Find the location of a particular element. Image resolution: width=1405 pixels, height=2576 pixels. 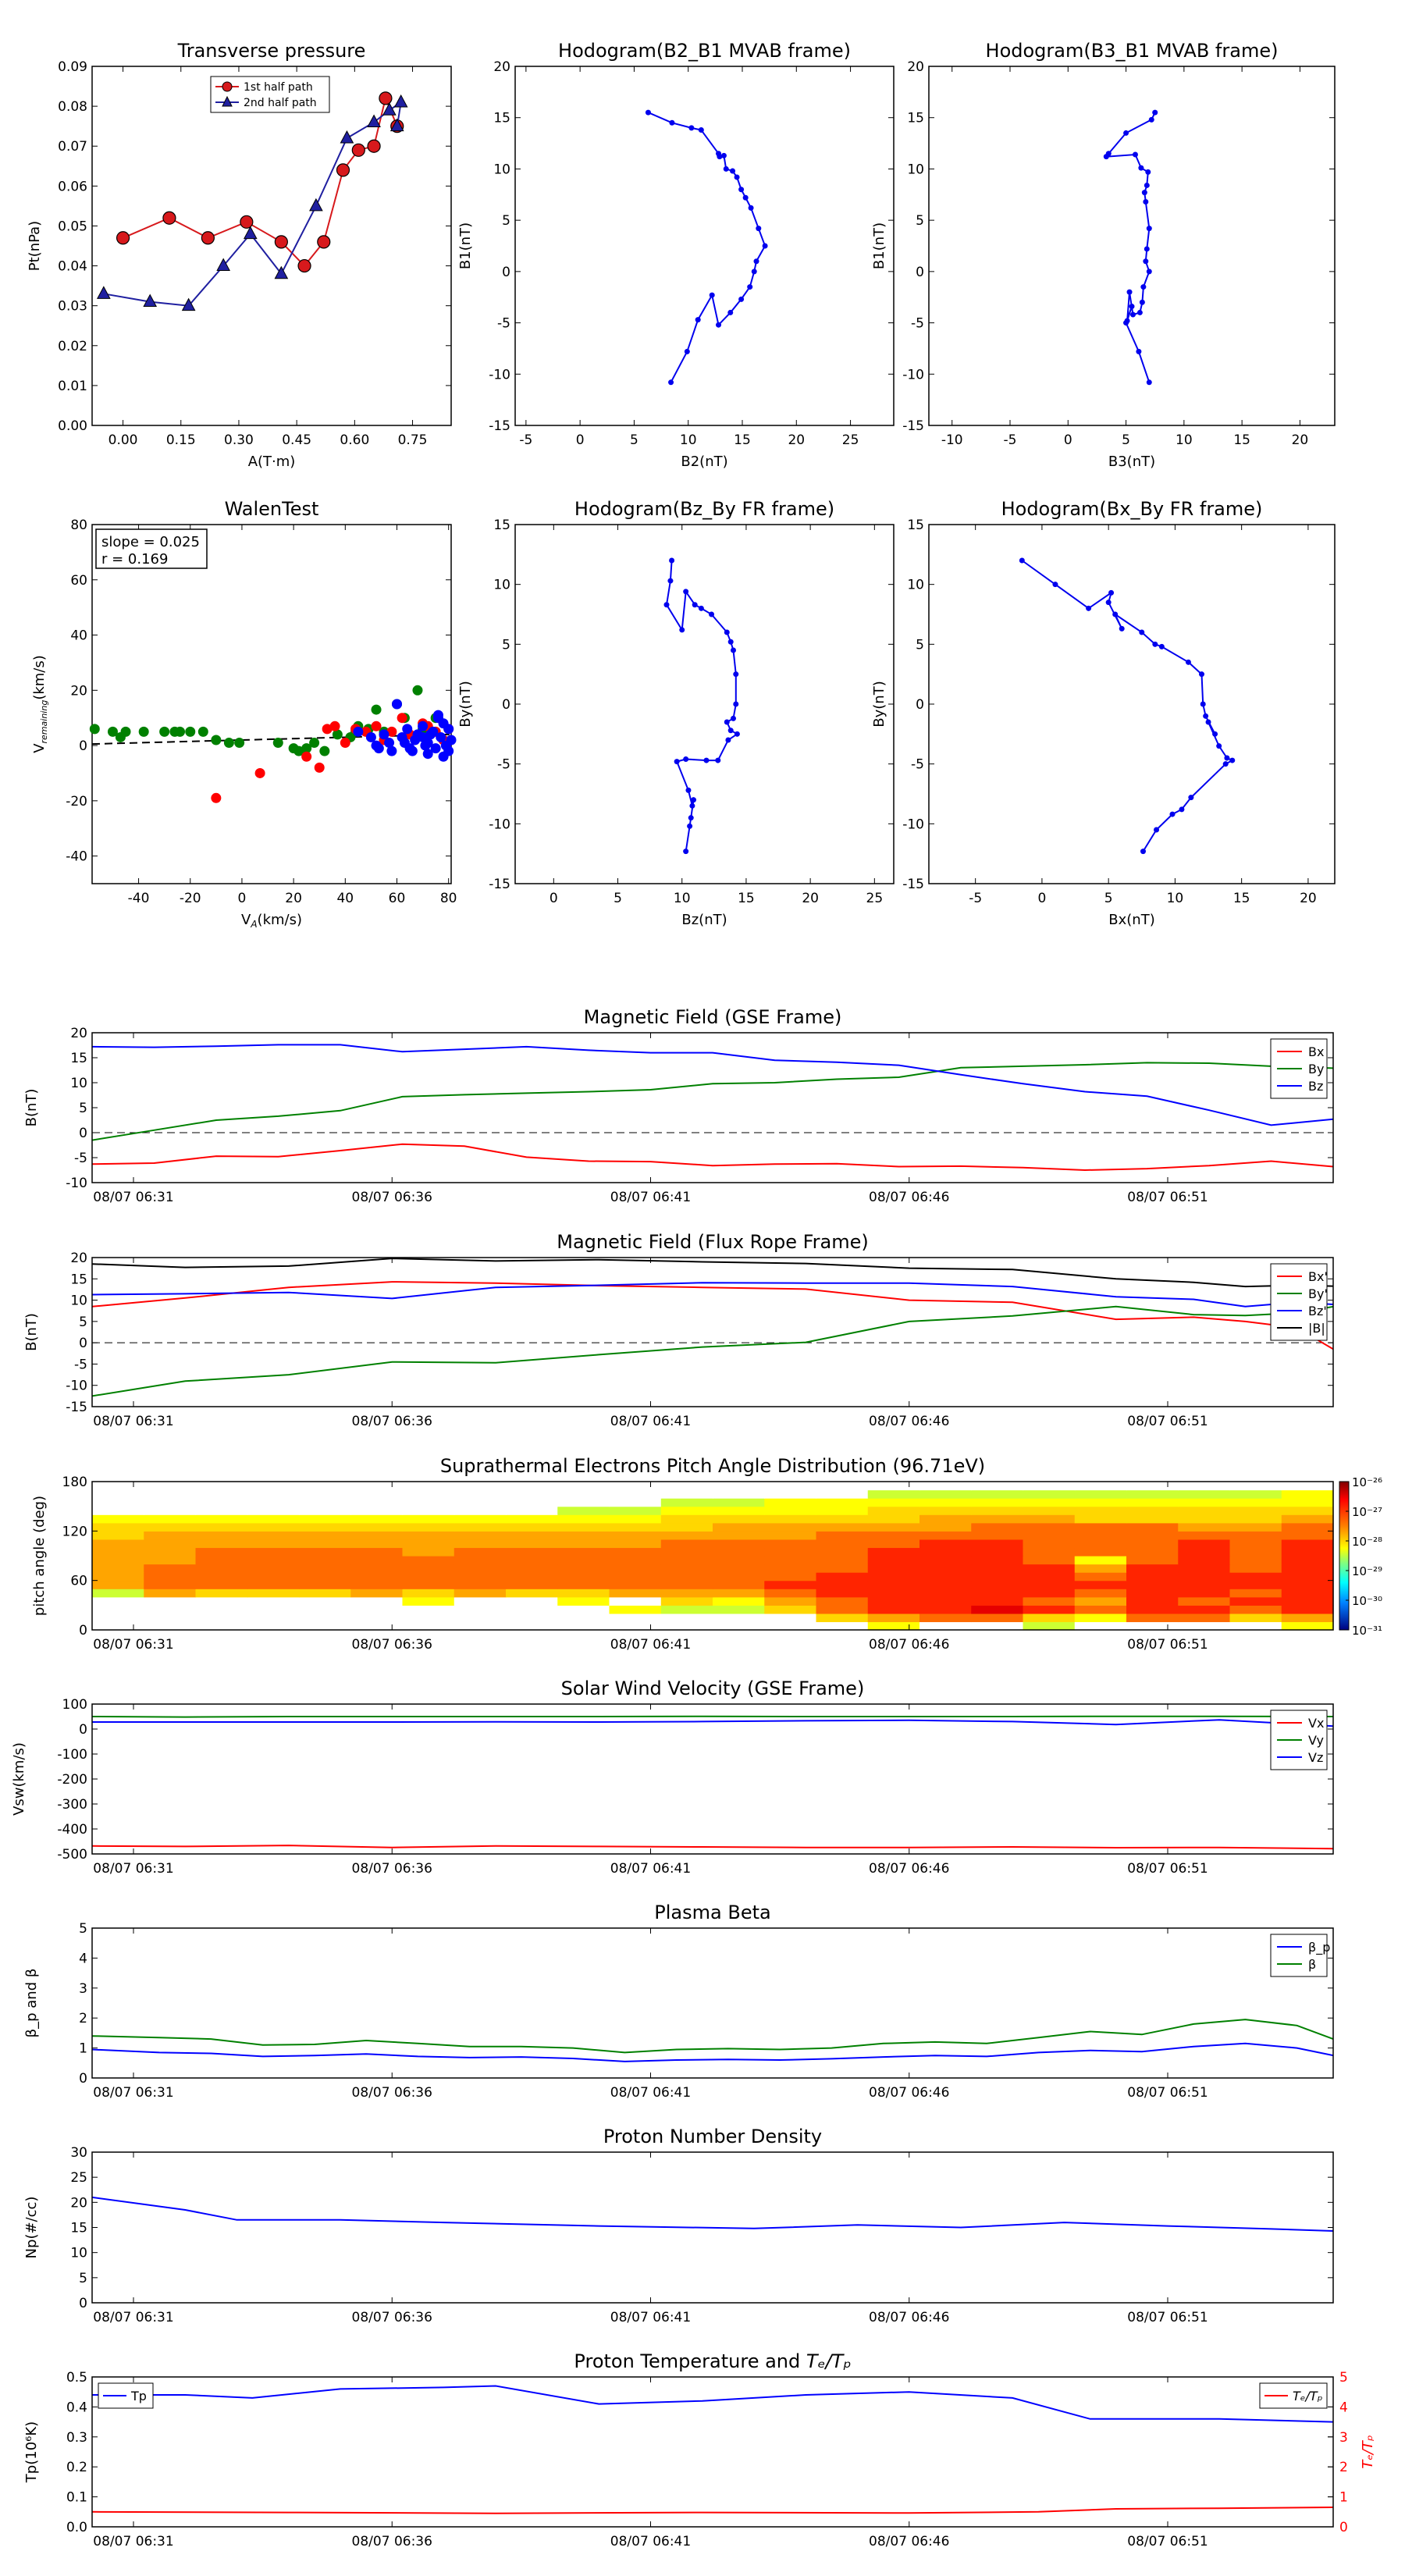

x-tick-label: 15 is located at coordinates (1241, 440).